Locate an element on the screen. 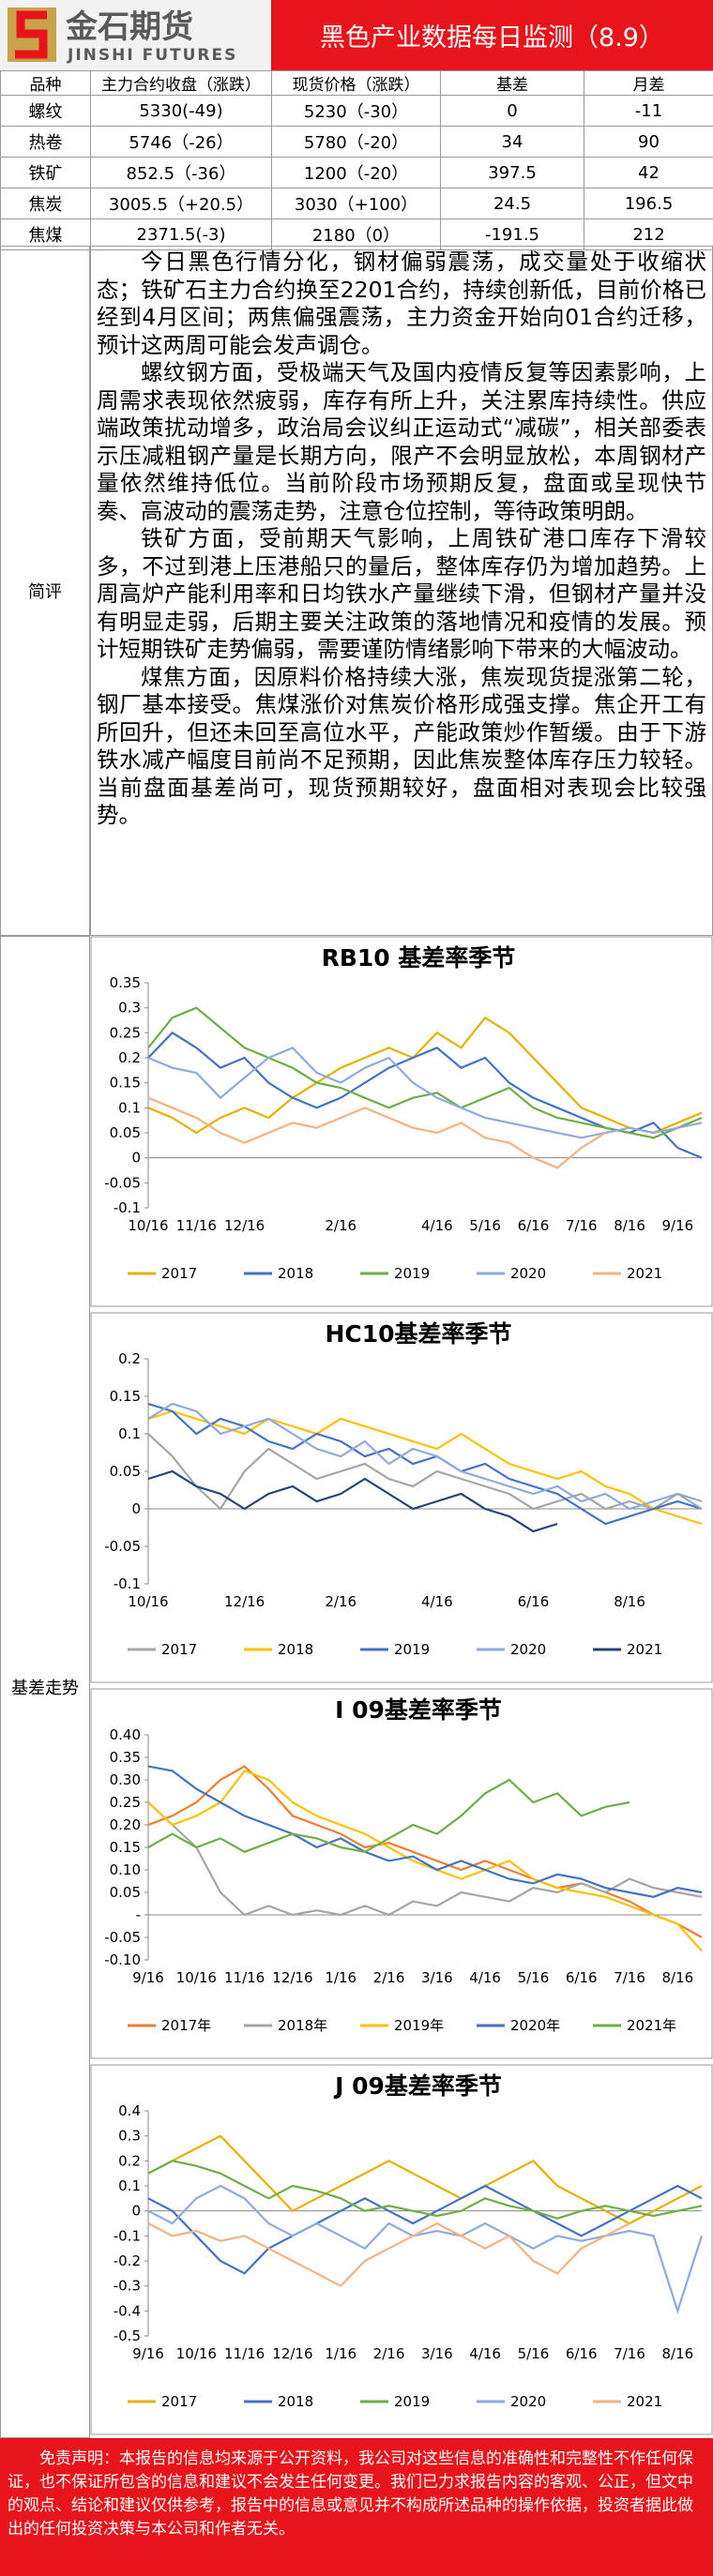  table-cell: 铁矿 is located at coordinates (45, 172).